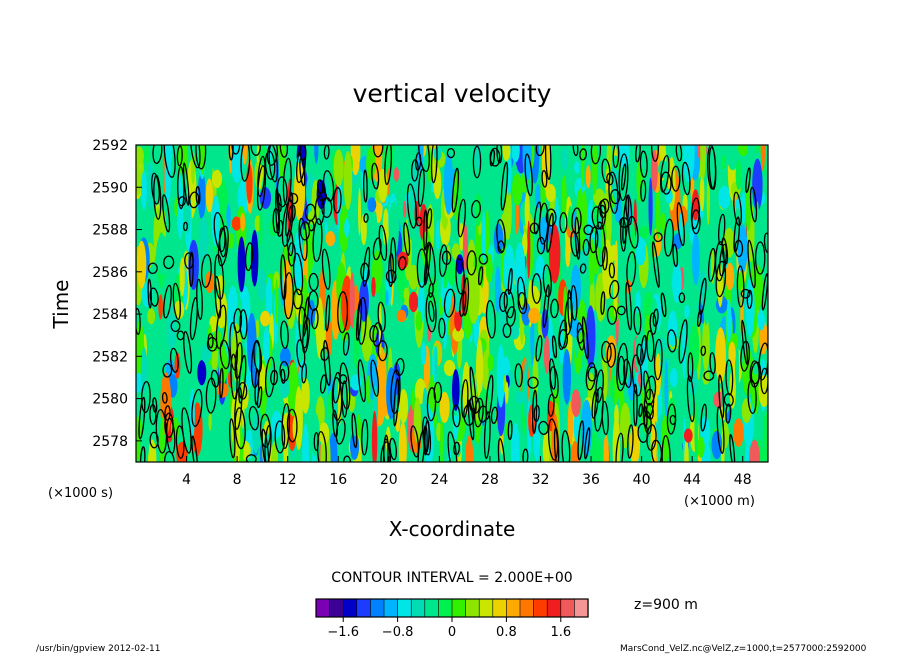 This screenshot has height=658, width=904. I want to click on x-tick-label: 40, so click(642, 480).